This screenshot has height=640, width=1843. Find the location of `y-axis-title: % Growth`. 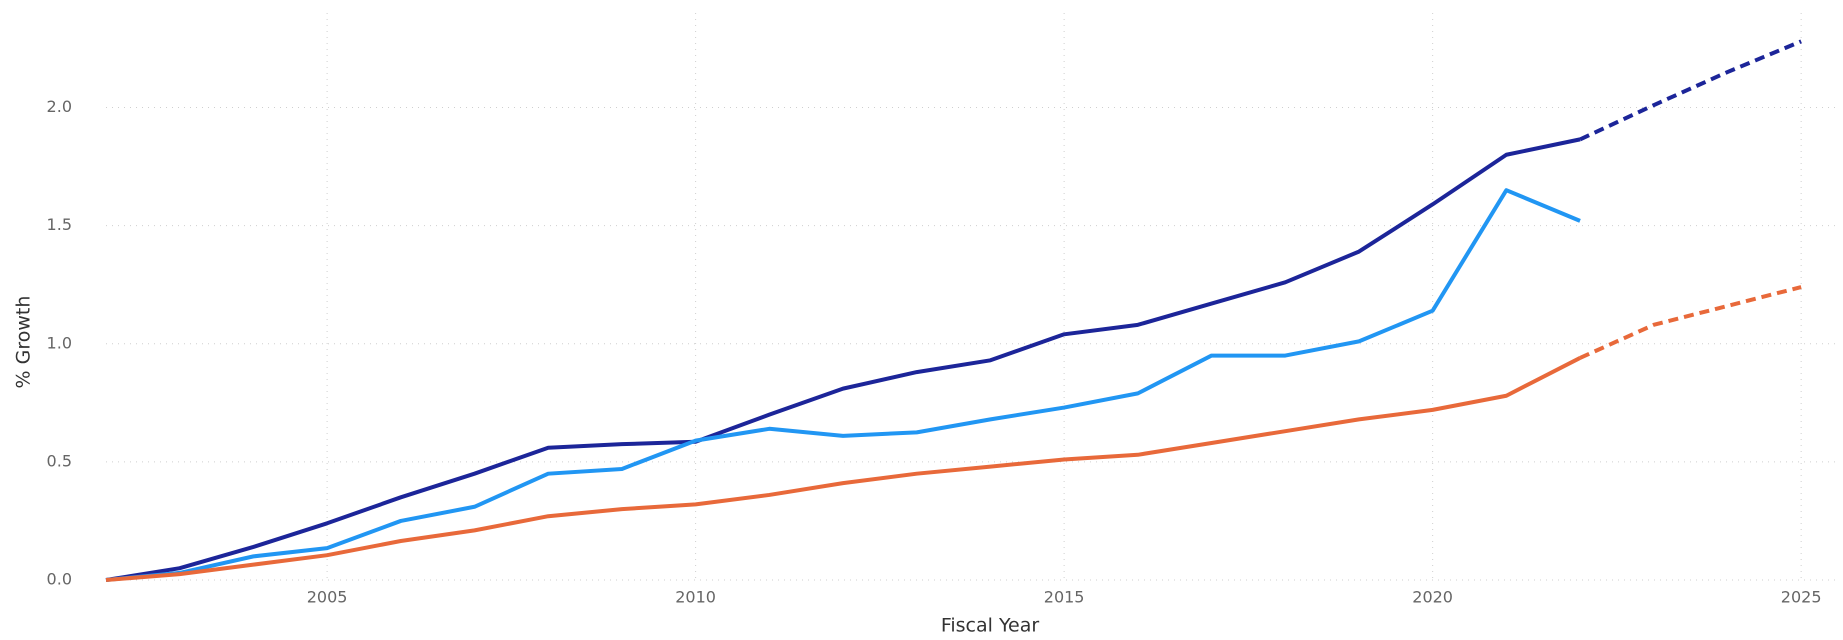

y-axis-title: % Growth is located at coordinates (24, 342).